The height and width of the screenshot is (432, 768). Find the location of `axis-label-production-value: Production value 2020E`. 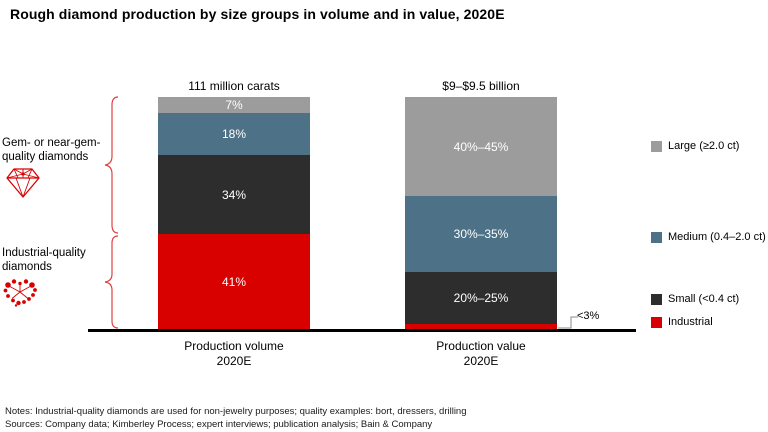

axis-label-production-value: Production value 2020E is located at coordinates (481, 354).